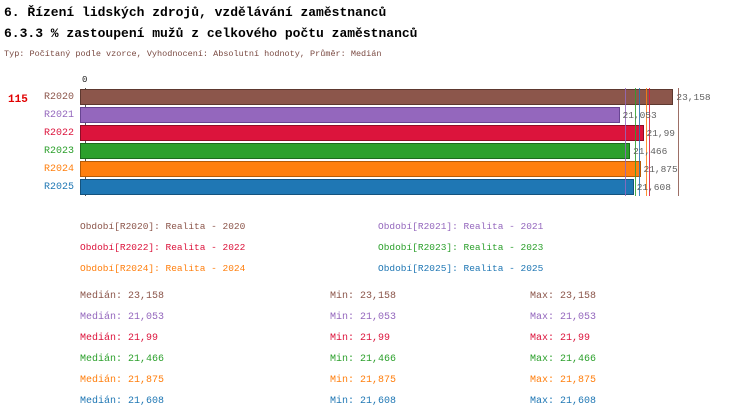  What do you see at coordinates (661, 133) in the screenshot?
I see `bar-value-label: 21,99` at bounding box center [661, 133].